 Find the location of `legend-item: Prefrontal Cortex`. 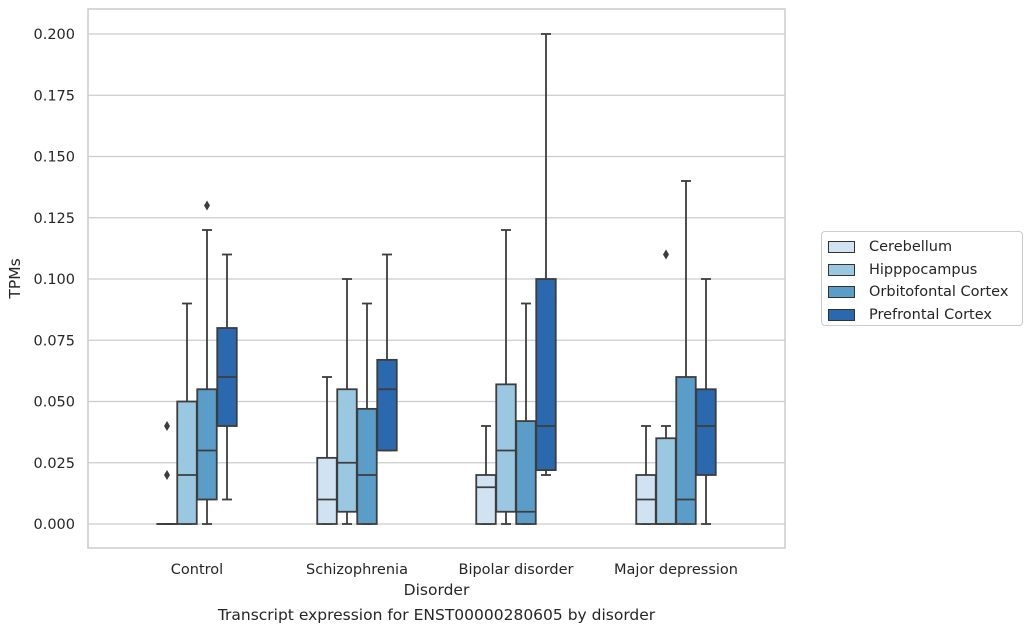

legend-item: Prefrontal Cortex is located at coordinates (925, 315).